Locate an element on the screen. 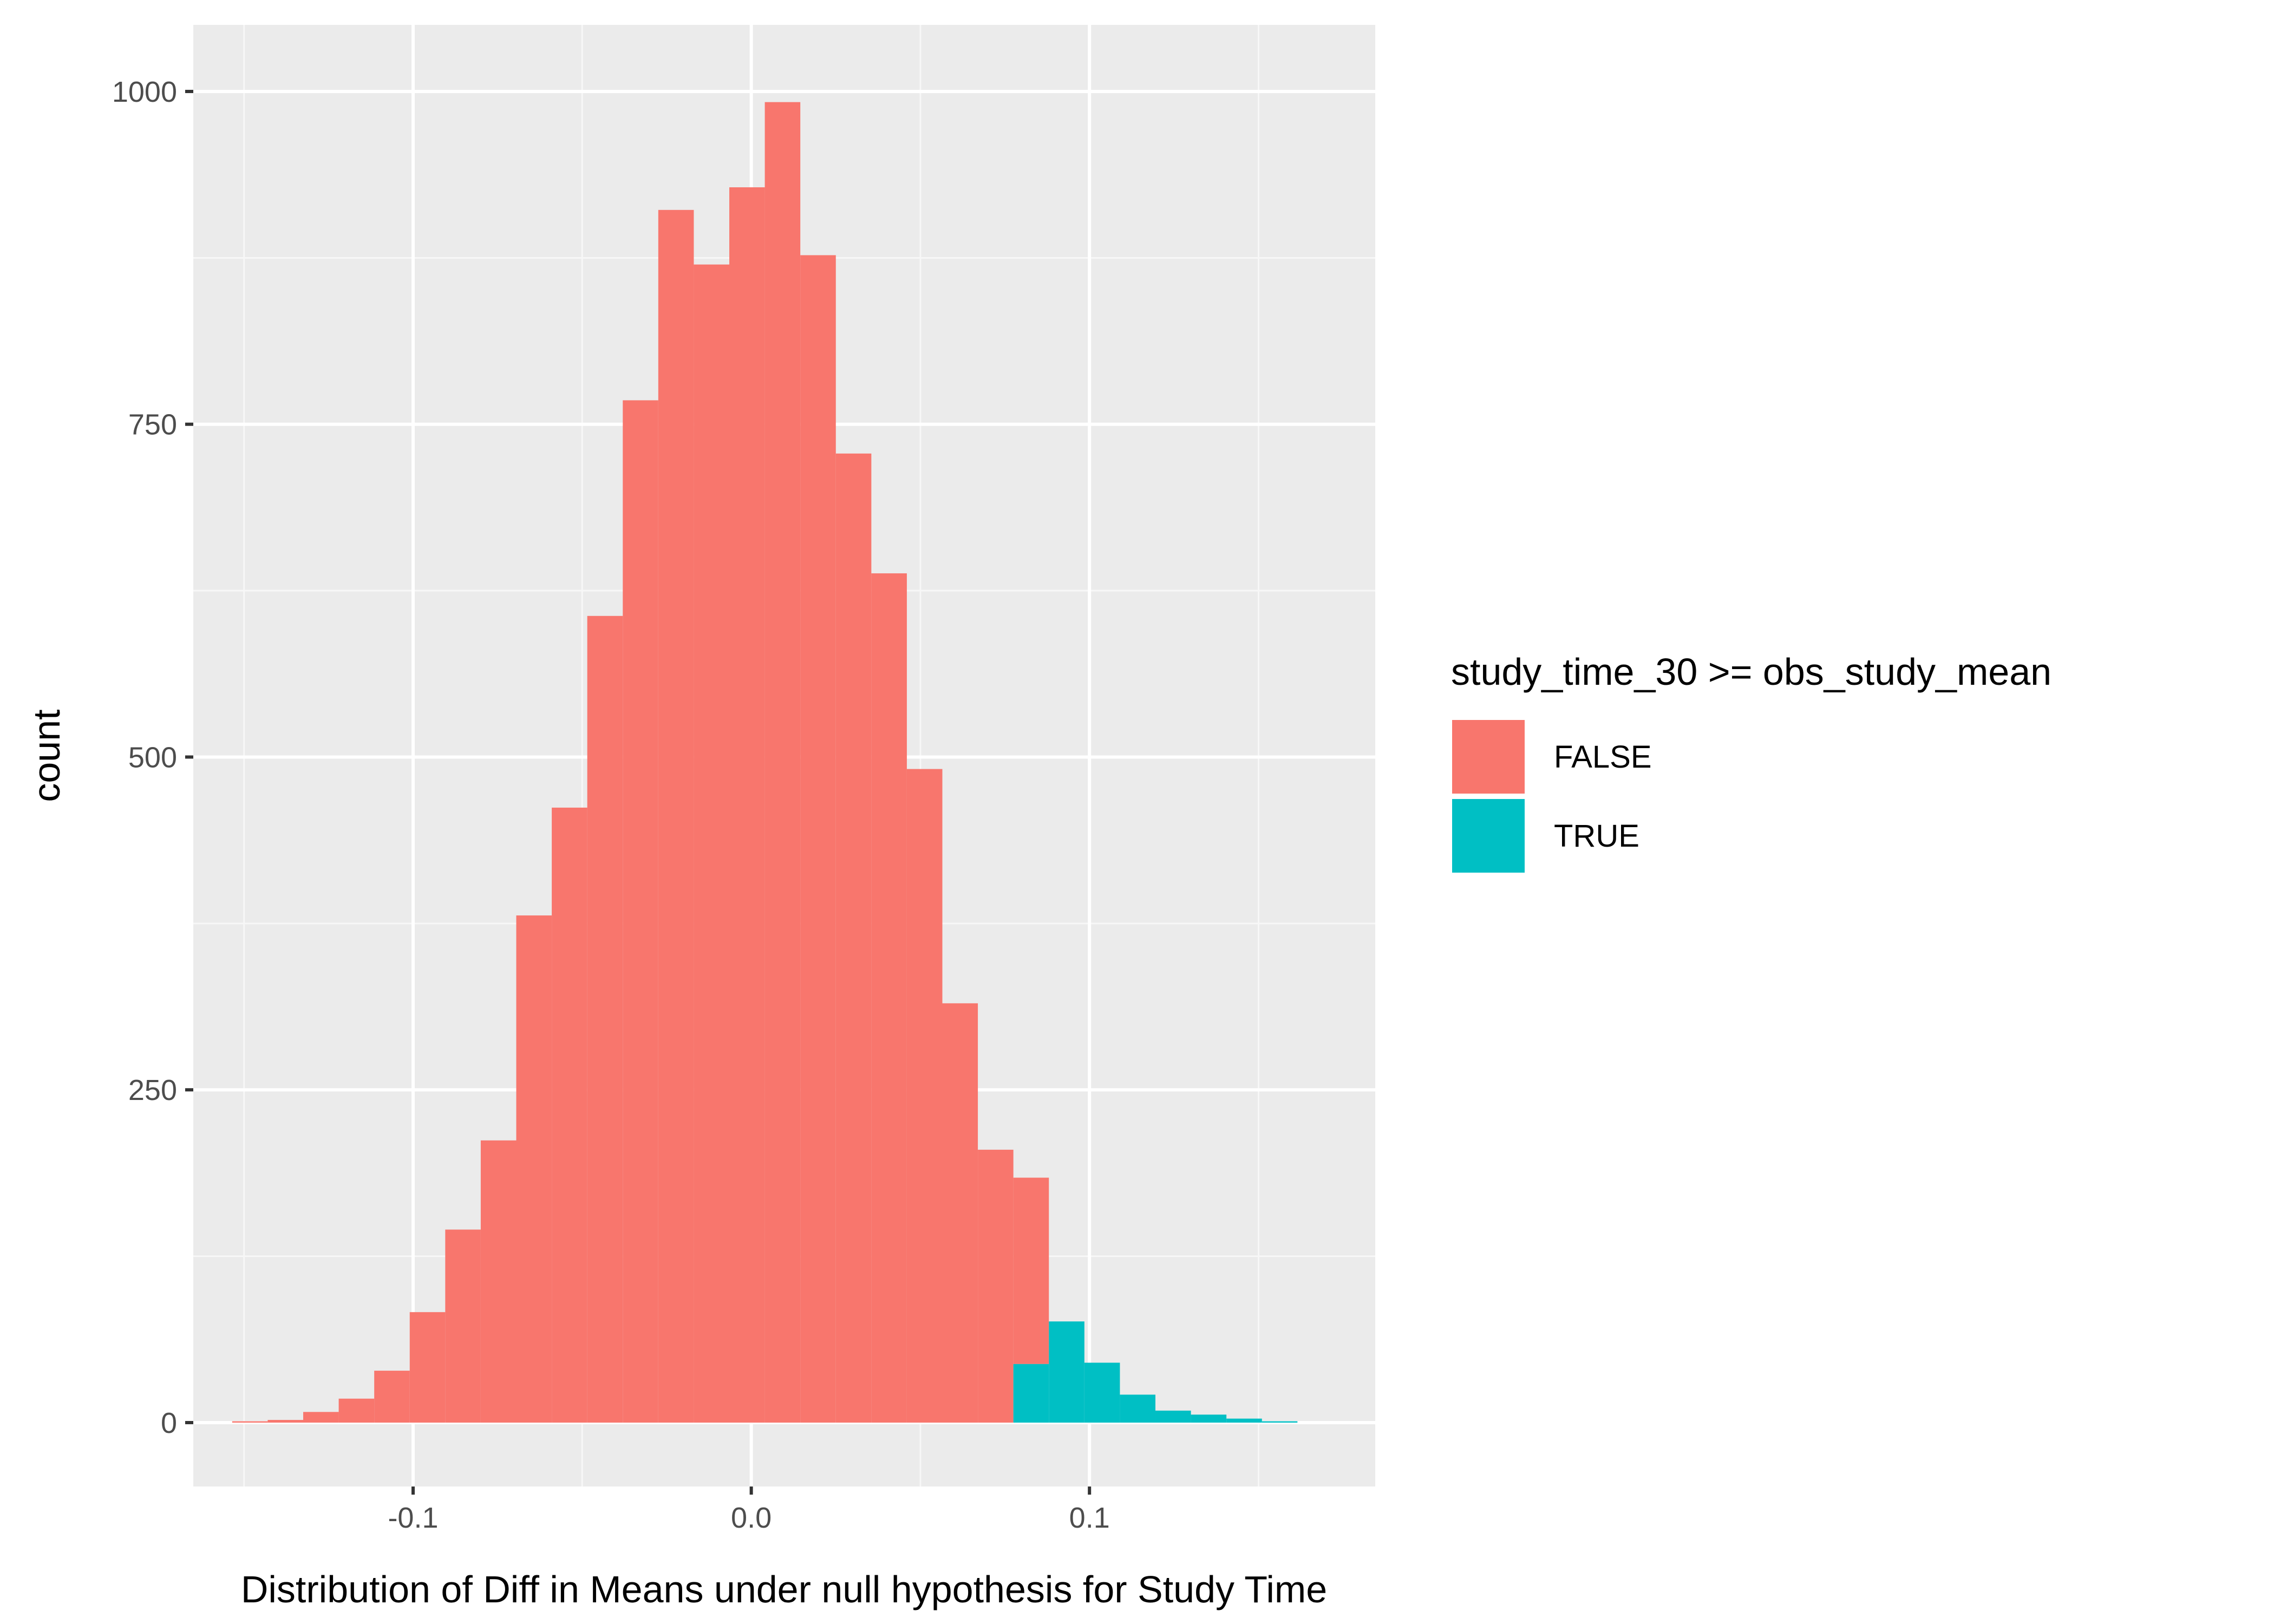 The width and height of the screenshot is (2274, 1624). x-tick-label: -0.1 is located at coordinates (413, 1518).